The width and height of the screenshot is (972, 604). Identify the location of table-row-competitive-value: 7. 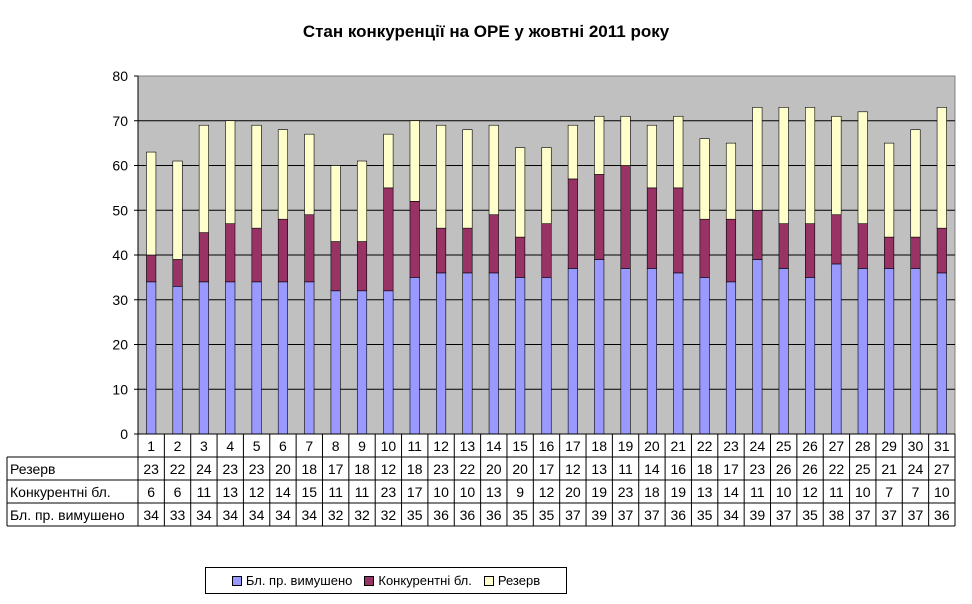
(889, 492).